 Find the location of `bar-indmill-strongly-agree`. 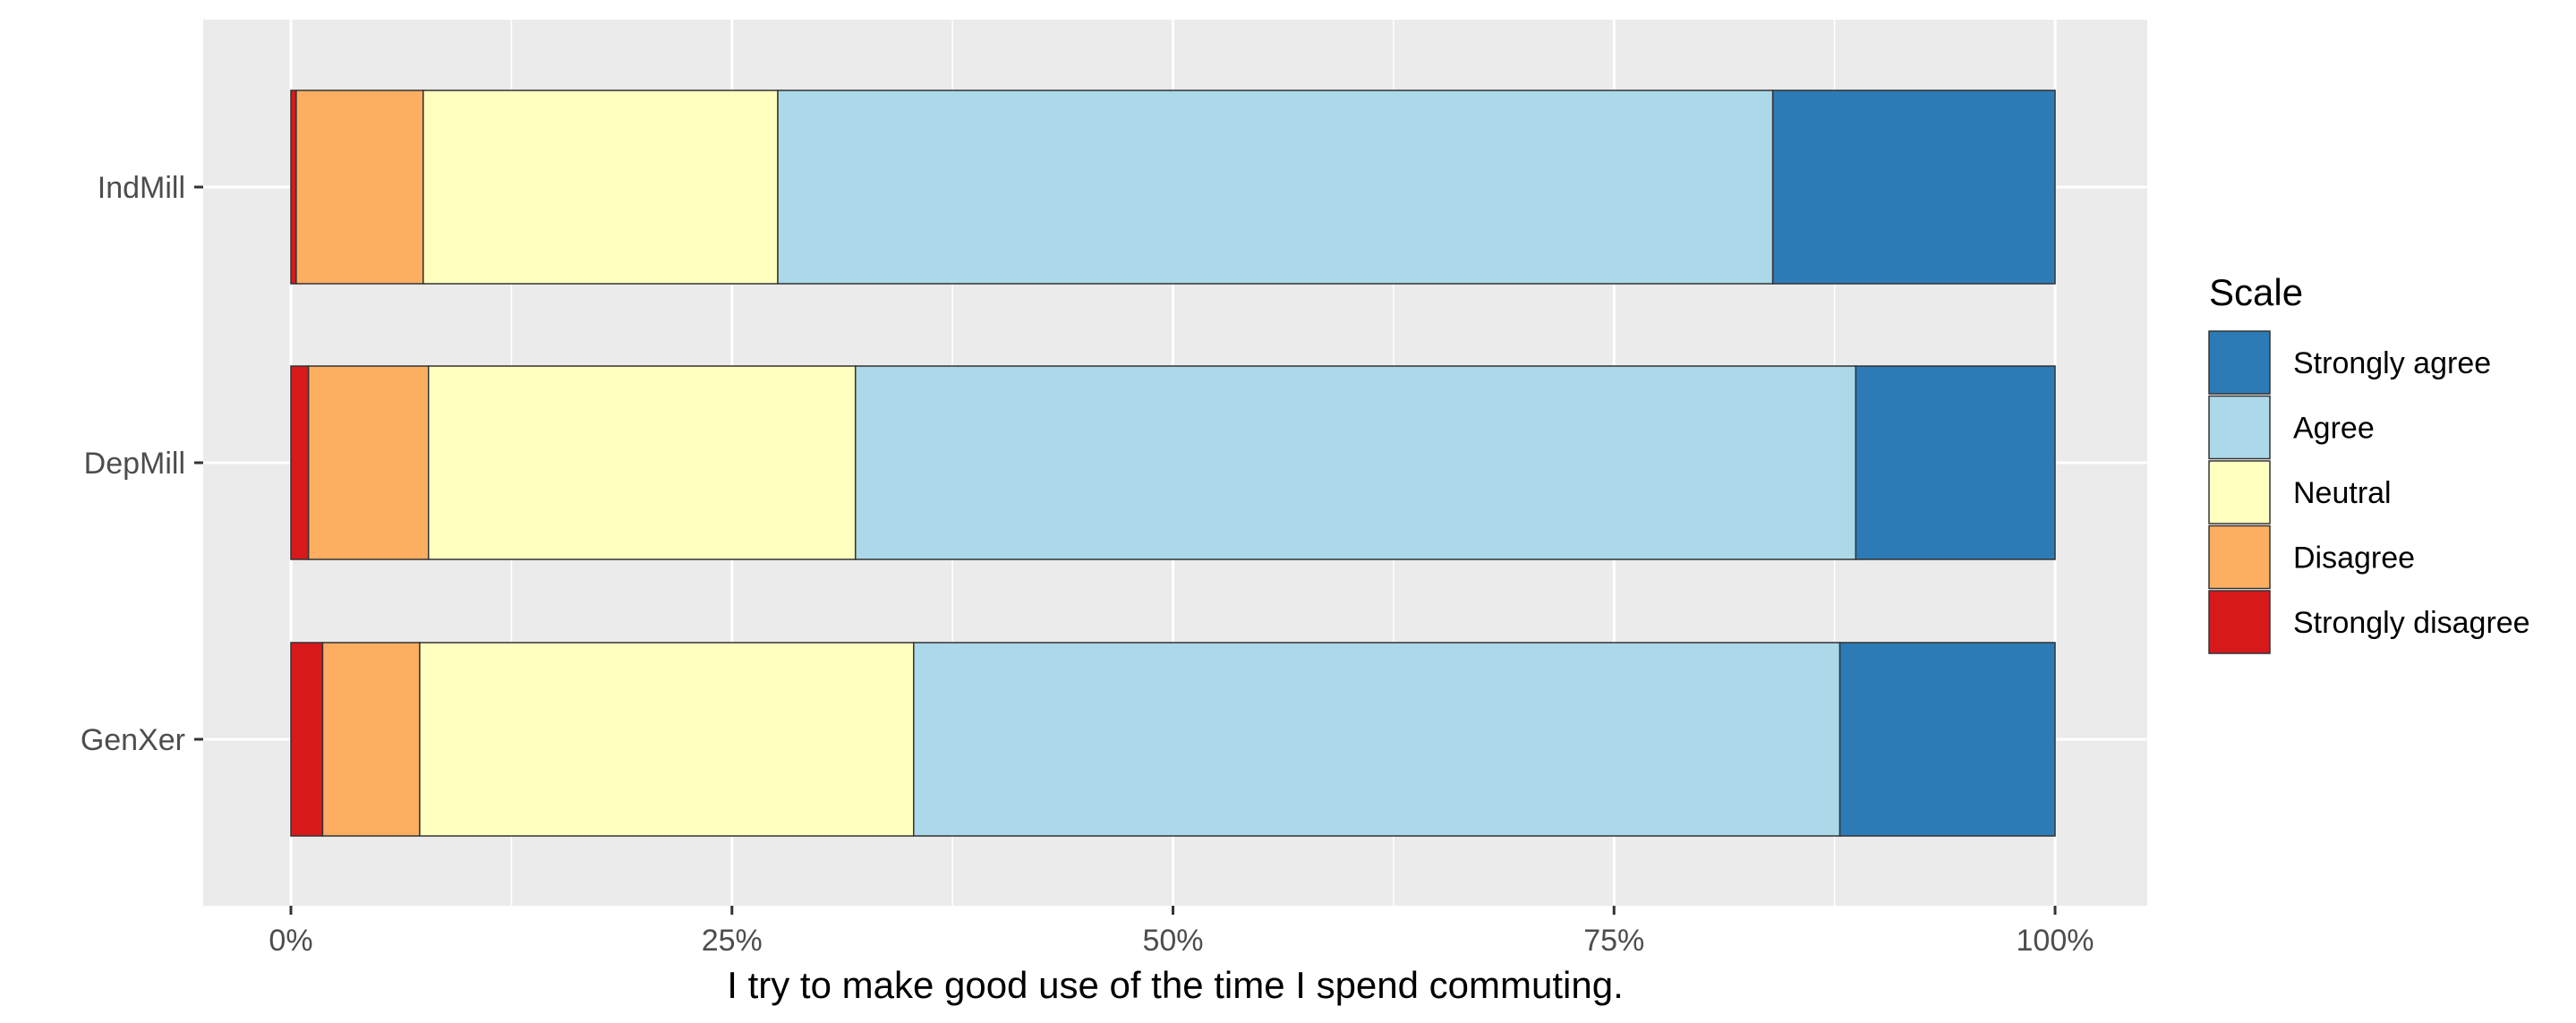

bar-indmill-strongly-agree is located at coordinates (1913, 187).